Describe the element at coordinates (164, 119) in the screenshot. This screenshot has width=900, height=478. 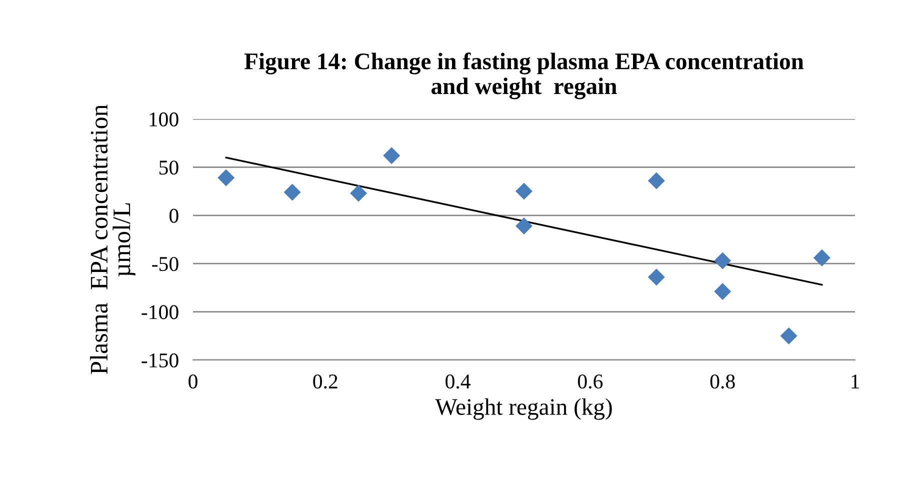
I see `y-tick-label: 100` at that location.